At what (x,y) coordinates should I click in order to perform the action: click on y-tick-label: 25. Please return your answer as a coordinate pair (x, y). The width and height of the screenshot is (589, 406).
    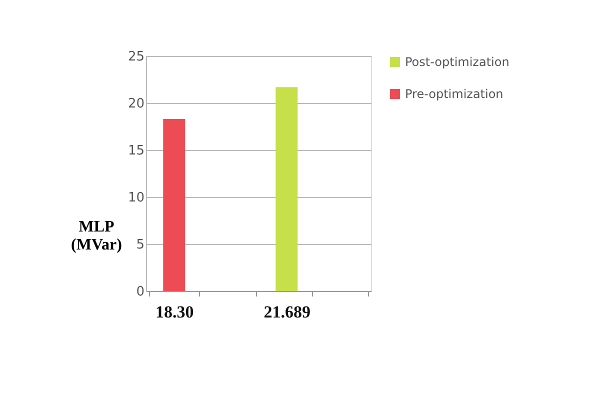
    Looking at the image, I should click on (136, 57).